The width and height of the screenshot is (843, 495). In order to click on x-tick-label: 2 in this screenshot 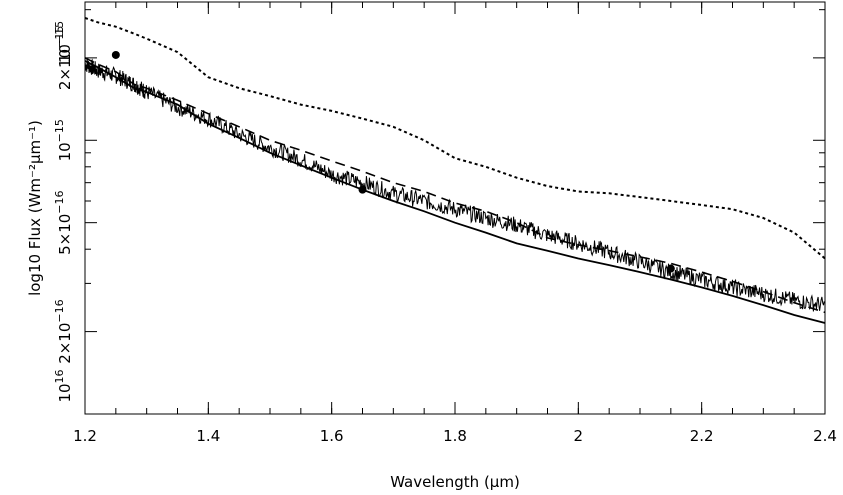, I will do `click(579, 436)`.